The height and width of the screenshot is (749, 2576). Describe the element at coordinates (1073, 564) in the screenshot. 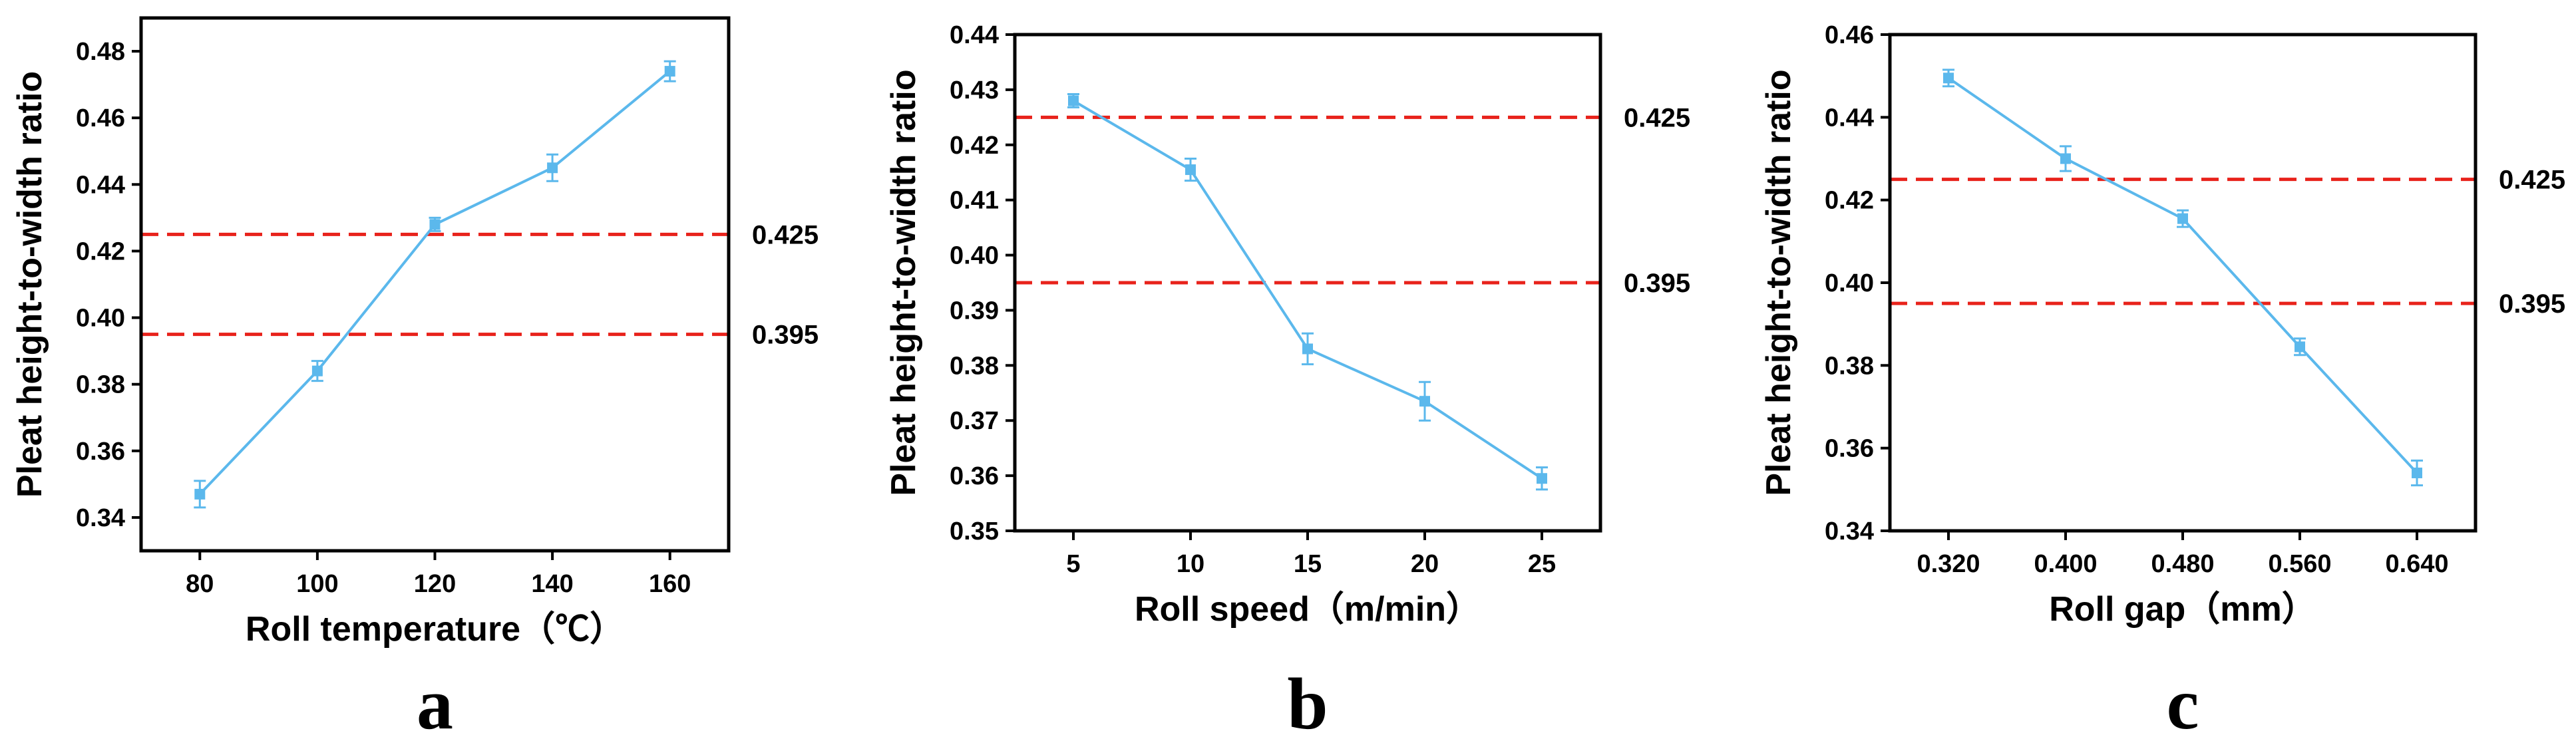

I see `x-tick-label: 5` at that location.